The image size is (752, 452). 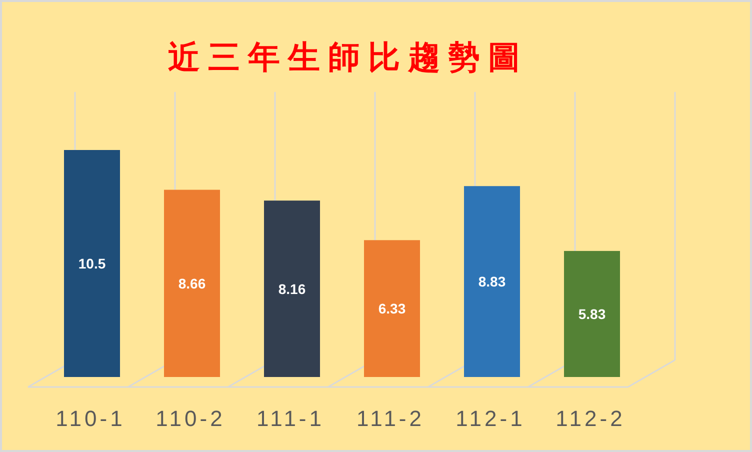 I want to click on title: 近三年生師比趨勢圖, so click(x=348, y=57).